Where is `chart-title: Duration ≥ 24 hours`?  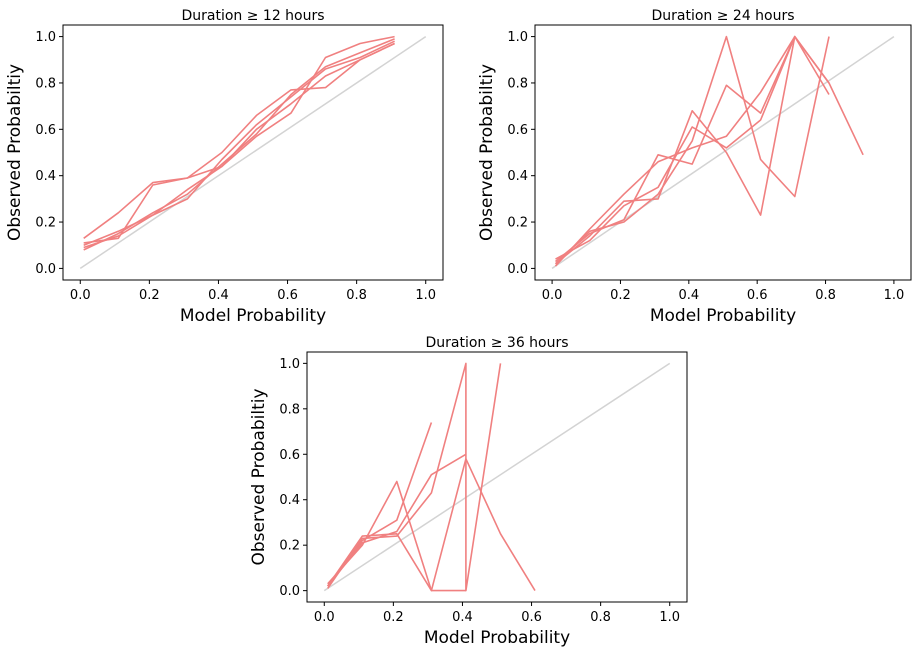 chart-title: Duration ≥ 24 hours is located at coordinates (722, 16).